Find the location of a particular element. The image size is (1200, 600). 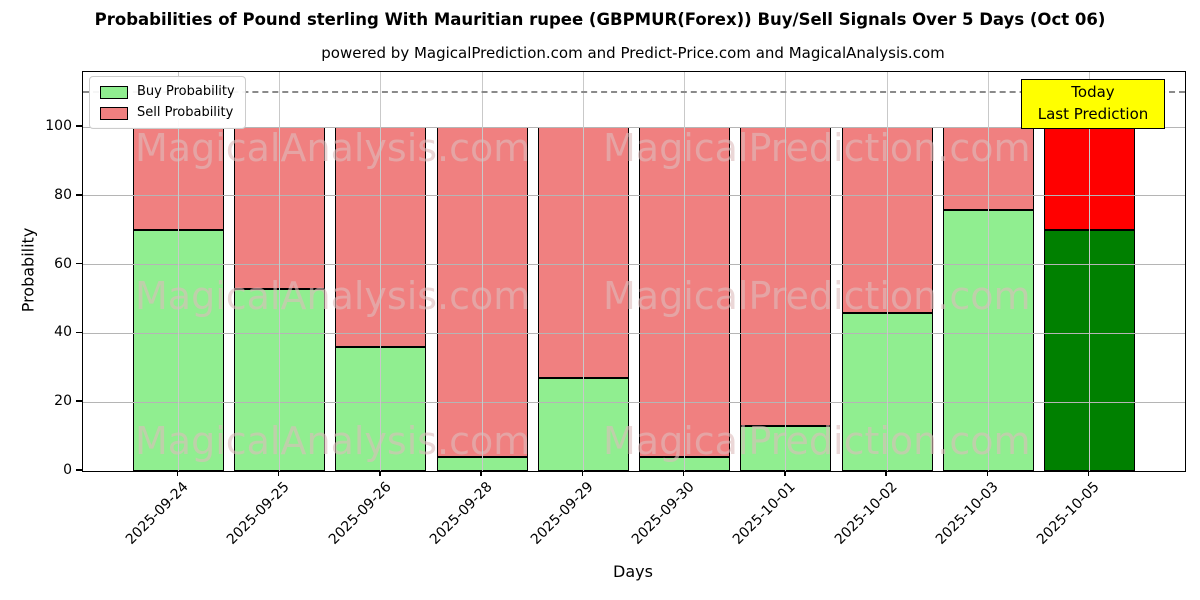

x-tick-label: 2025-10-05 is located at coordinates (1068, 513).